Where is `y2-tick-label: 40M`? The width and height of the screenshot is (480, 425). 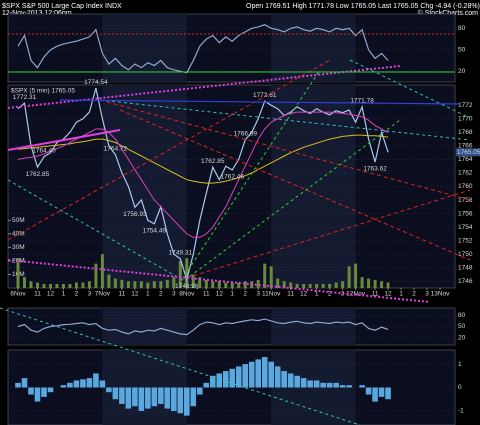 y2-tick-label: 40M is located at coordinates (18, 234).